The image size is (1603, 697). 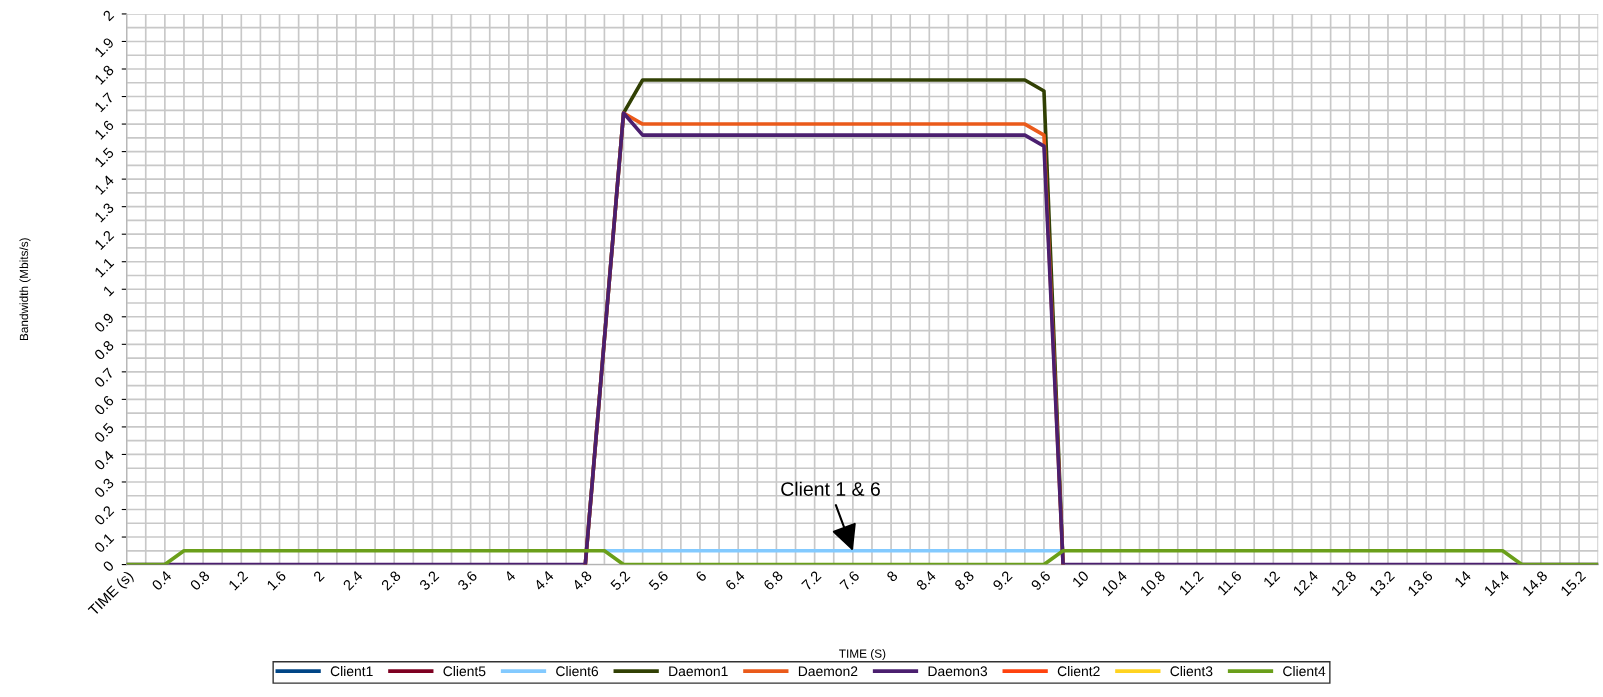 I want to click on x-tick-label: 5.6, so click(x=658, y=580).